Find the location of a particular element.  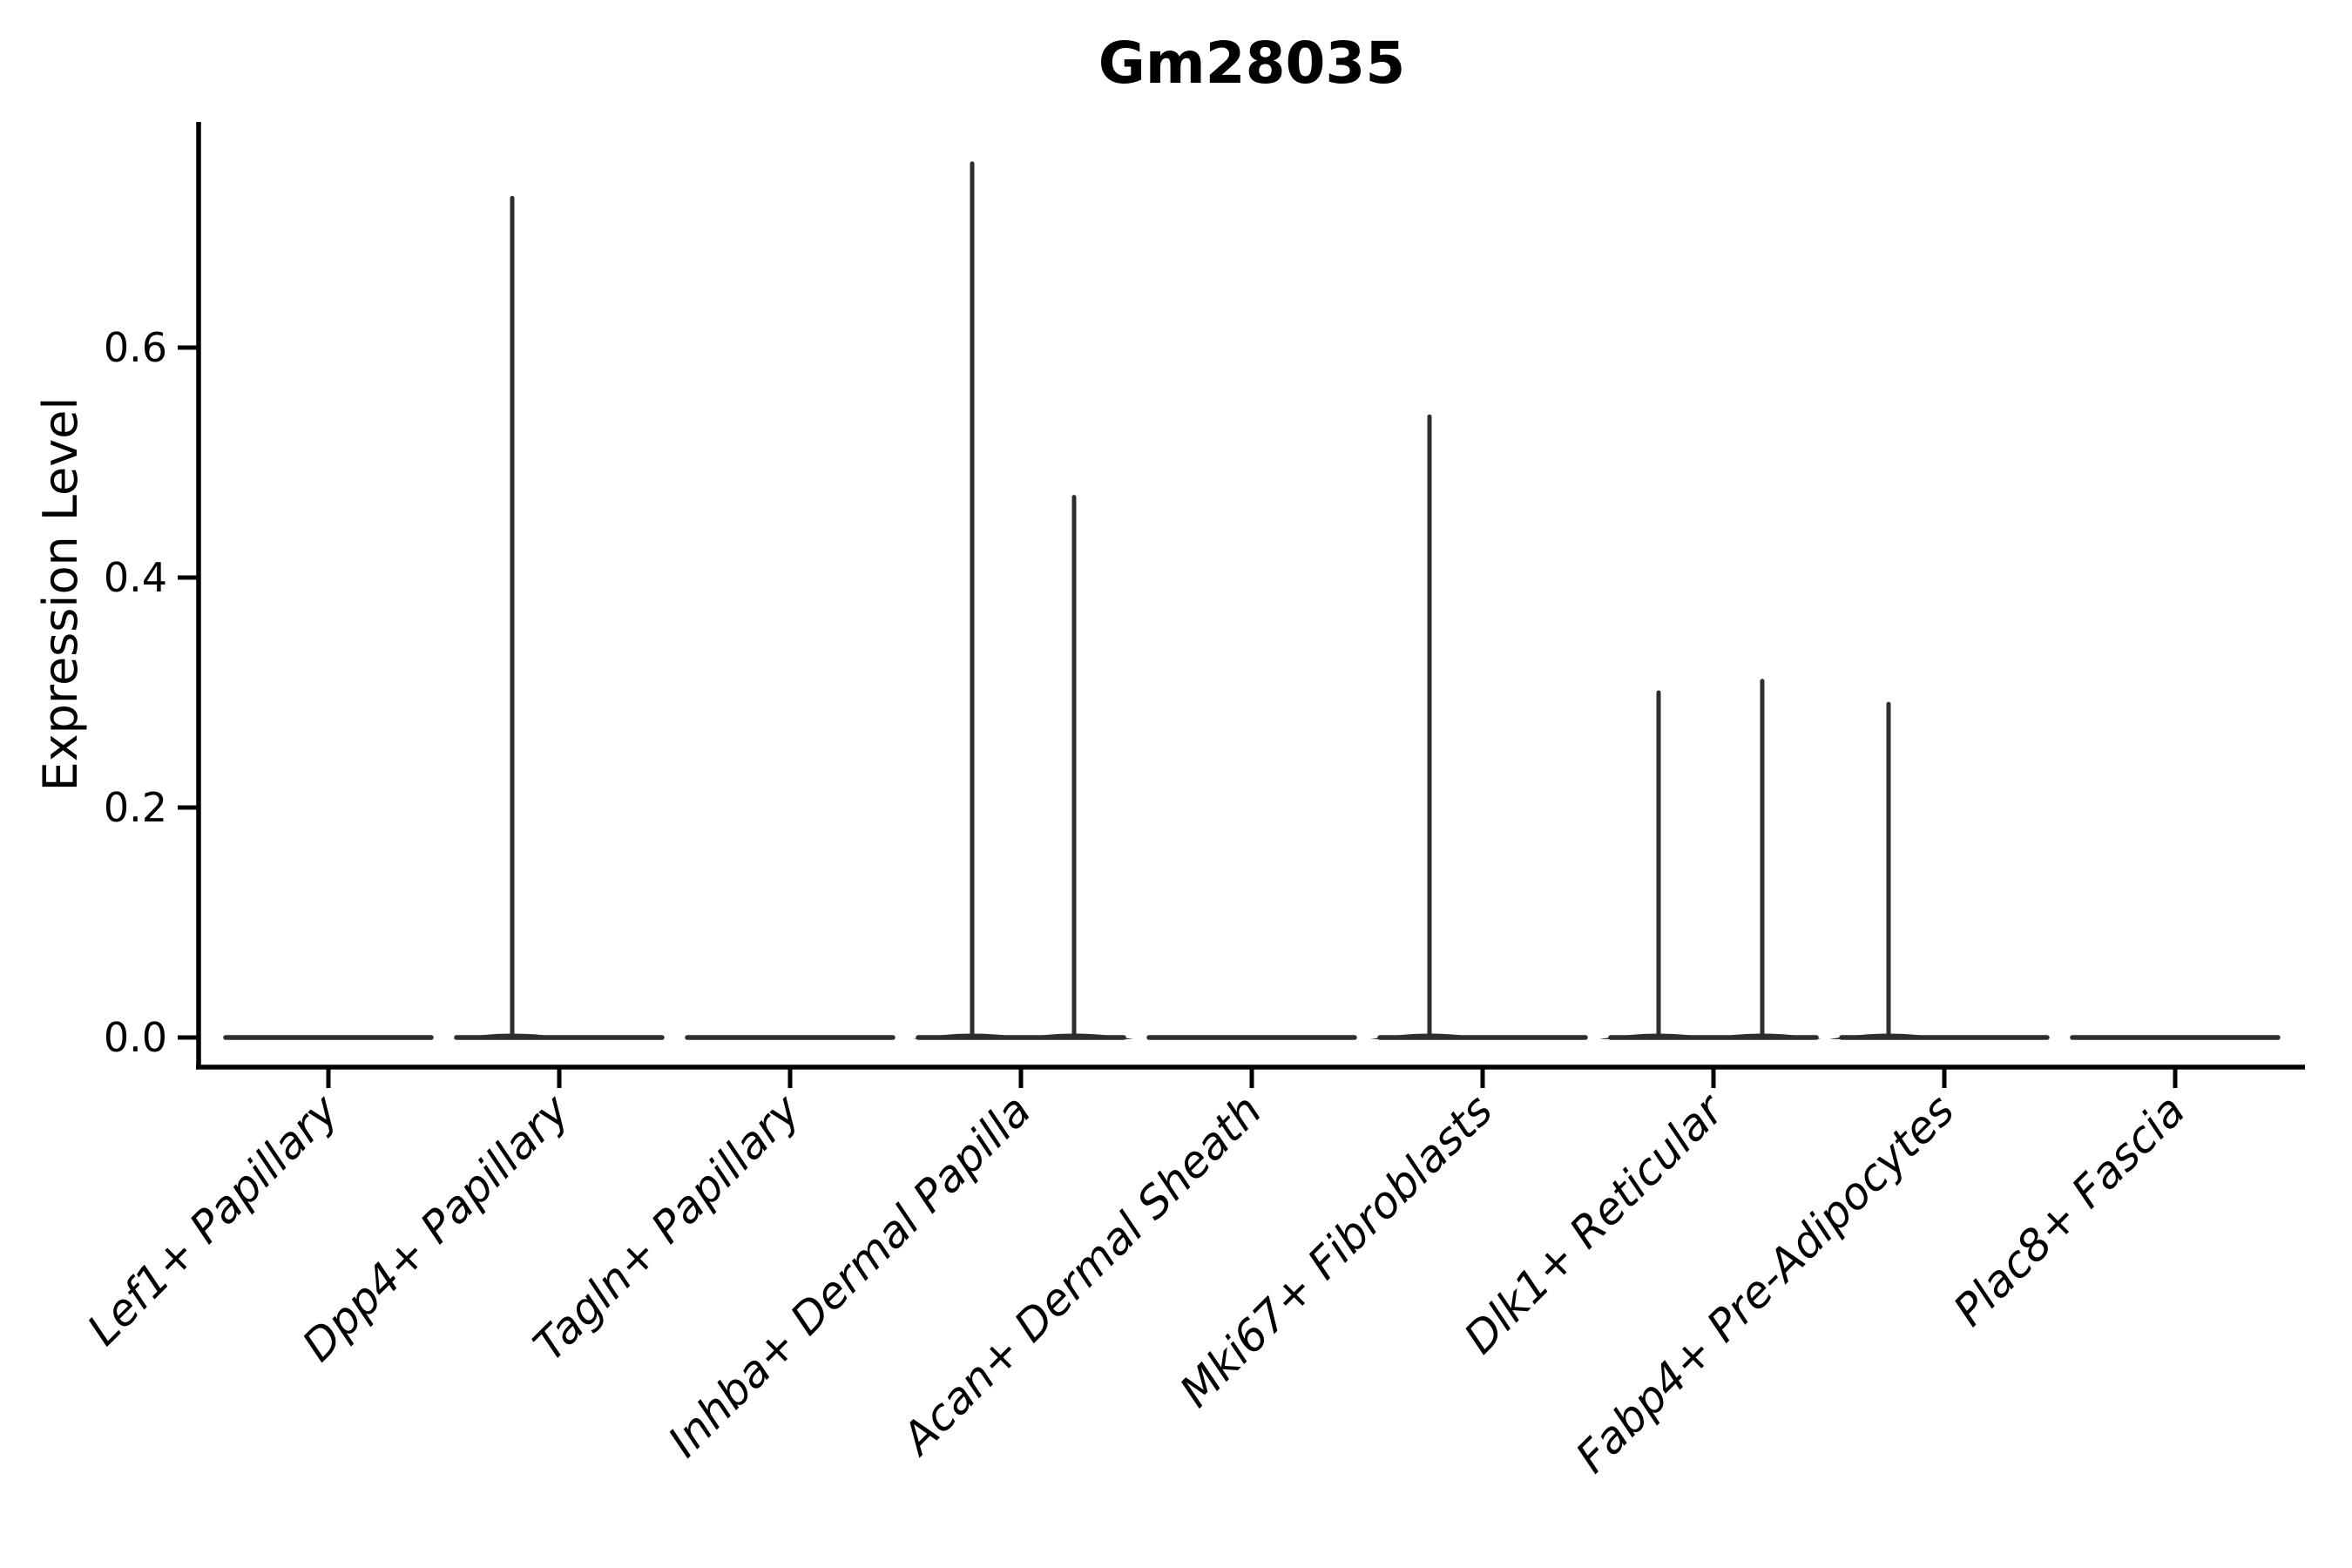

x-tick-label: Plac8+ Fascia is located at coordinates (2069, 1210).